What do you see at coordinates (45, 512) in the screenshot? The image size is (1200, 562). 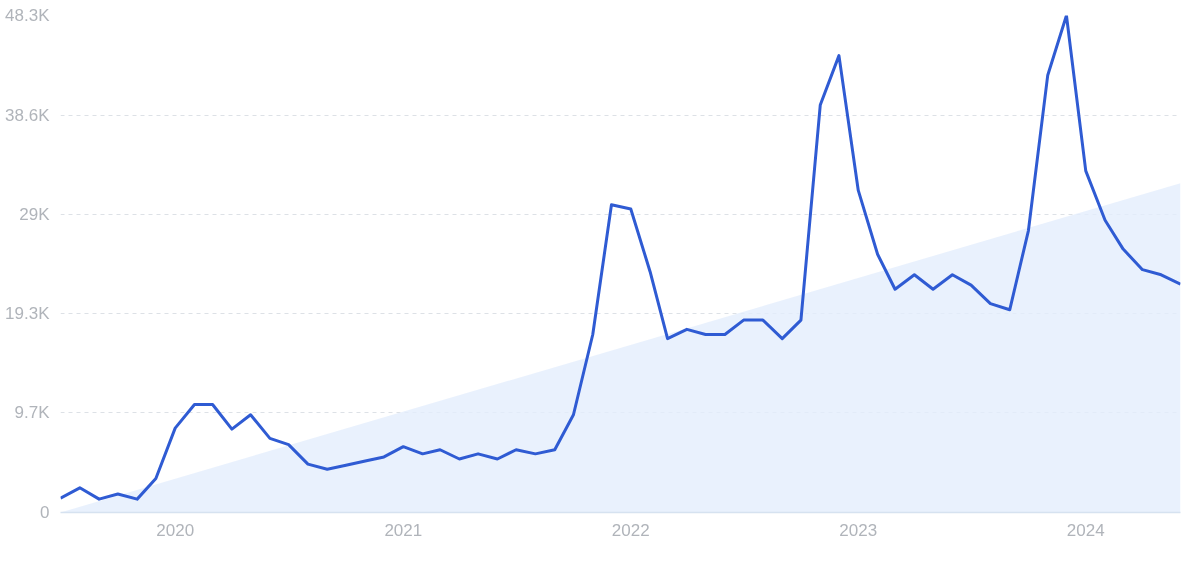 I see `y-tick-label: 0` at bounding box center [45, 512].